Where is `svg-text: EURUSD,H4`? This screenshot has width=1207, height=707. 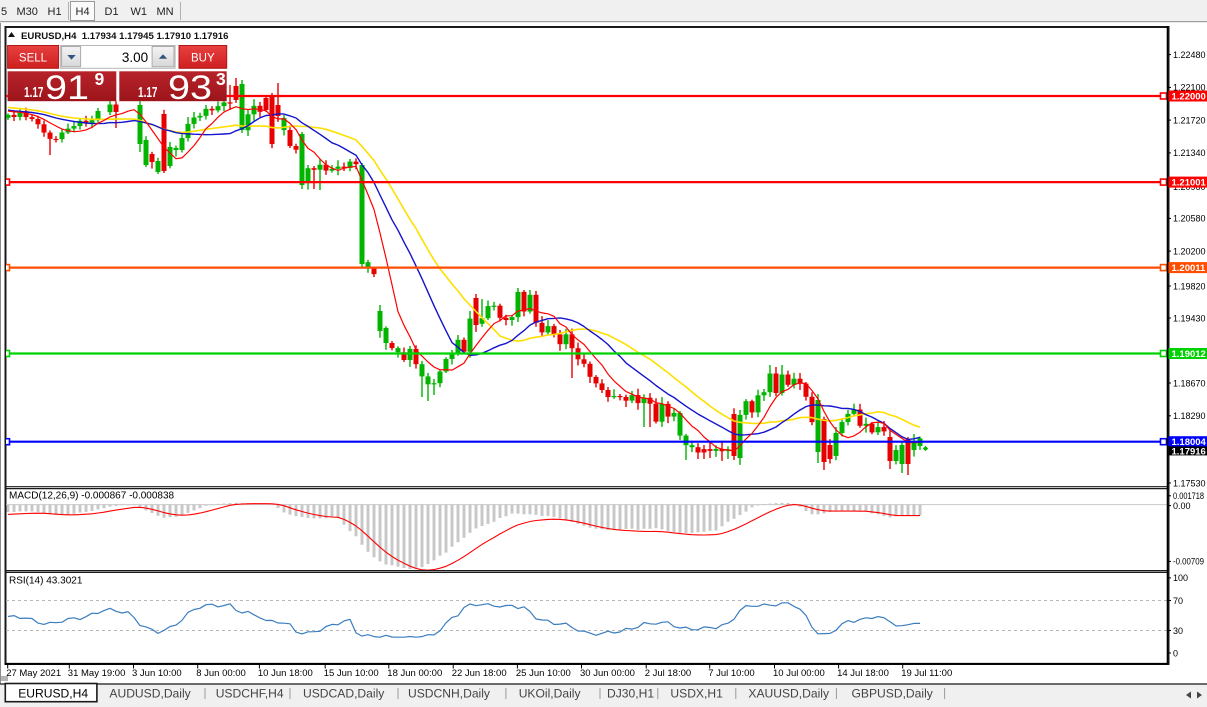 svg-text: EURUSD,H4 is located at coordinates (53, 694).